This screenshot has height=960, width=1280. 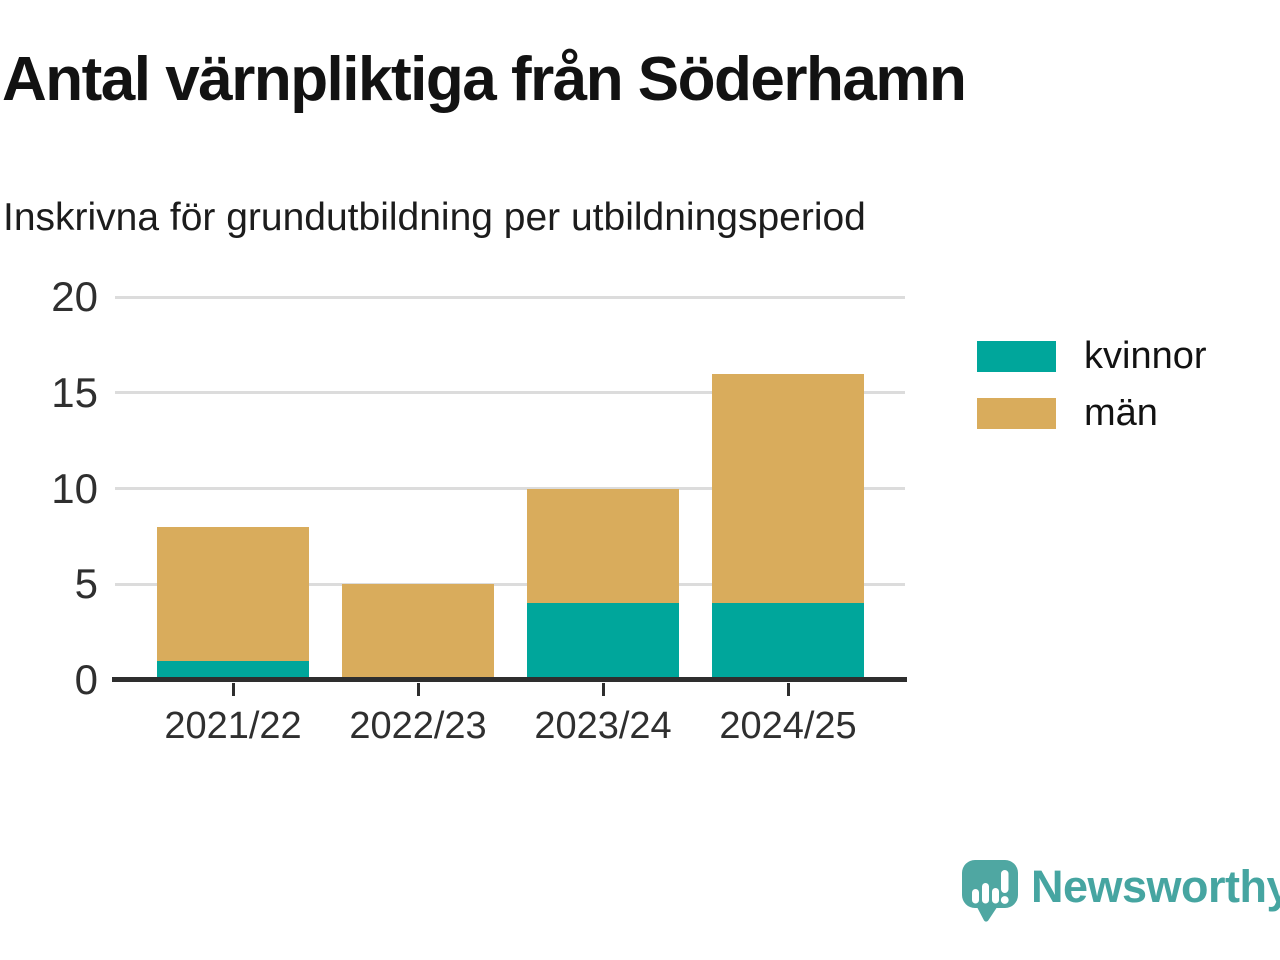 What do you see at coordinates (86, 584) in the screenshot?
I see `y-axis-tick-label: 5` at bounding box center [86, 584].